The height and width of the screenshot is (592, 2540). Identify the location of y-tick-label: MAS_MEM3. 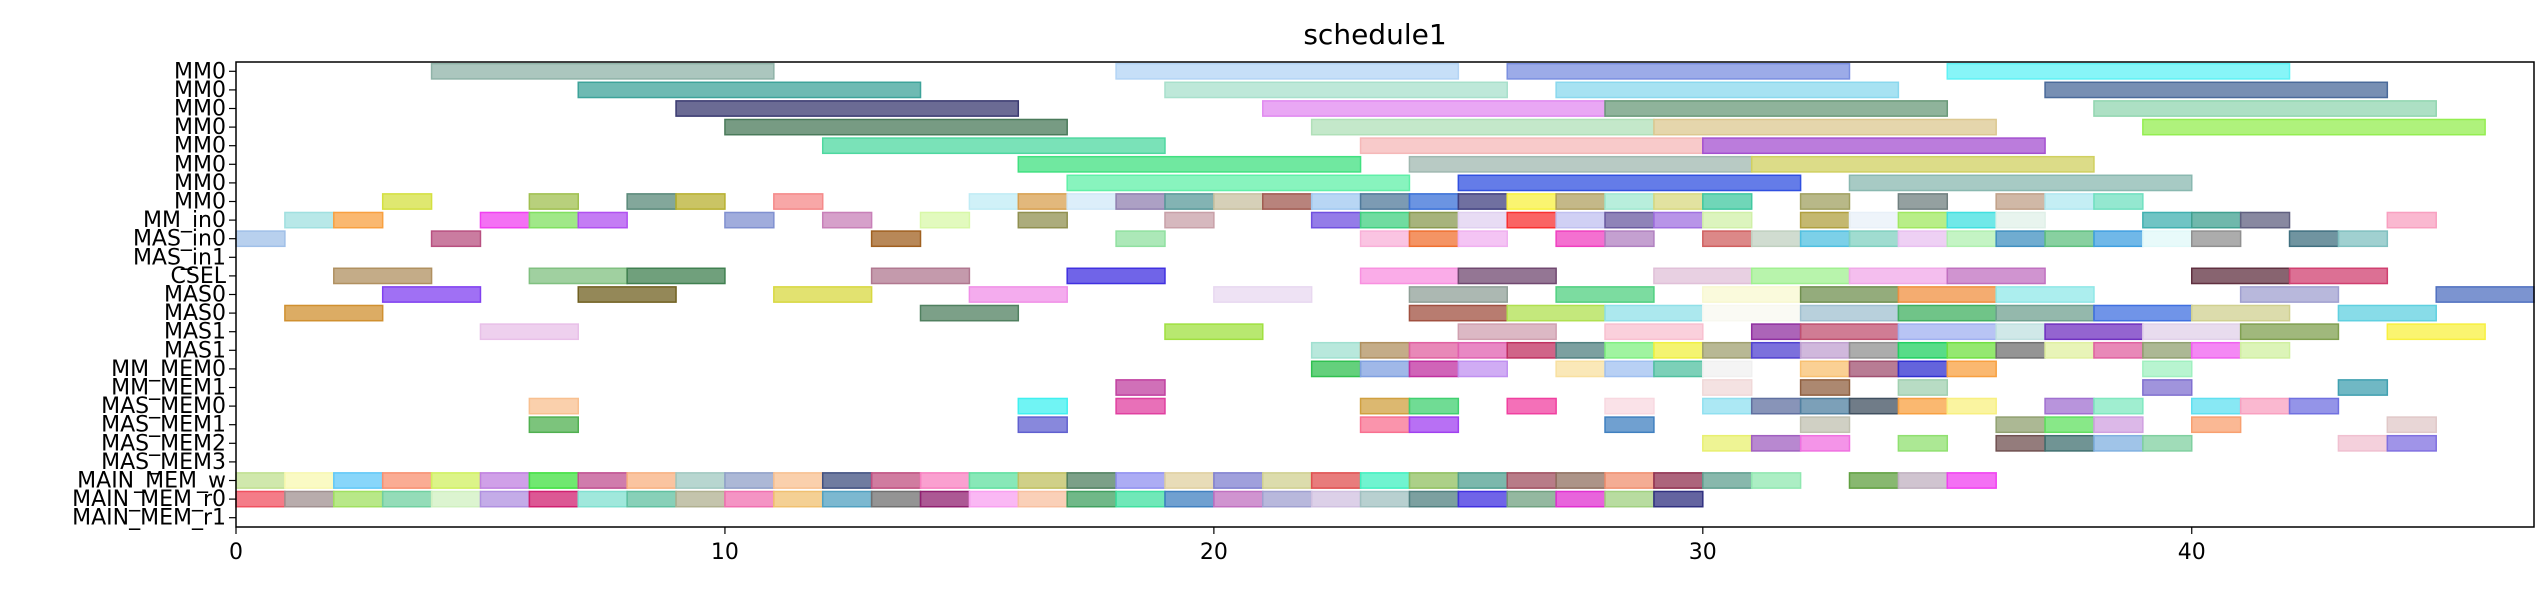
(163, 462).